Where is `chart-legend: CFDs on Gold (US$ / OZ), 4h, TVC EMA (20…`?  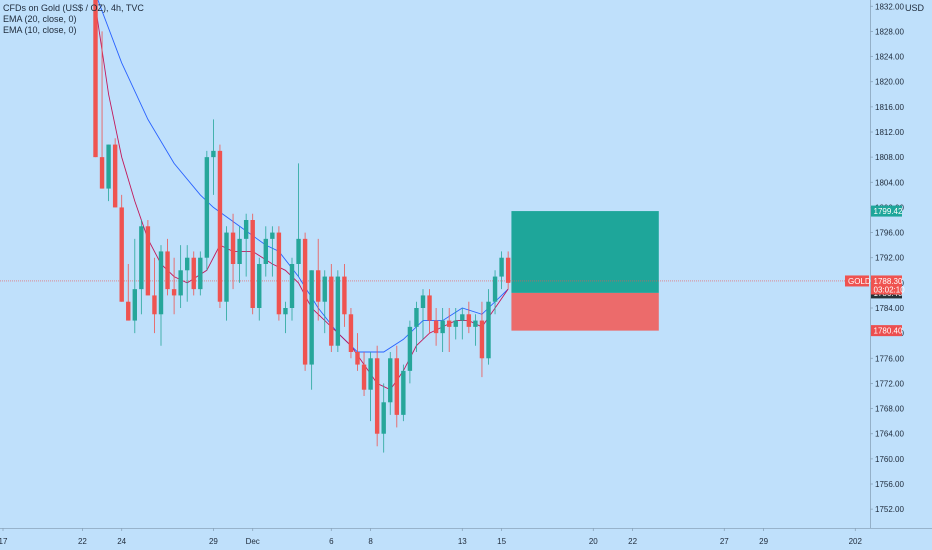
chart-legend: CFDs on Gold (US$ / OZ), 4h, TVC EMA (20… is located at coordinates (73, 19).